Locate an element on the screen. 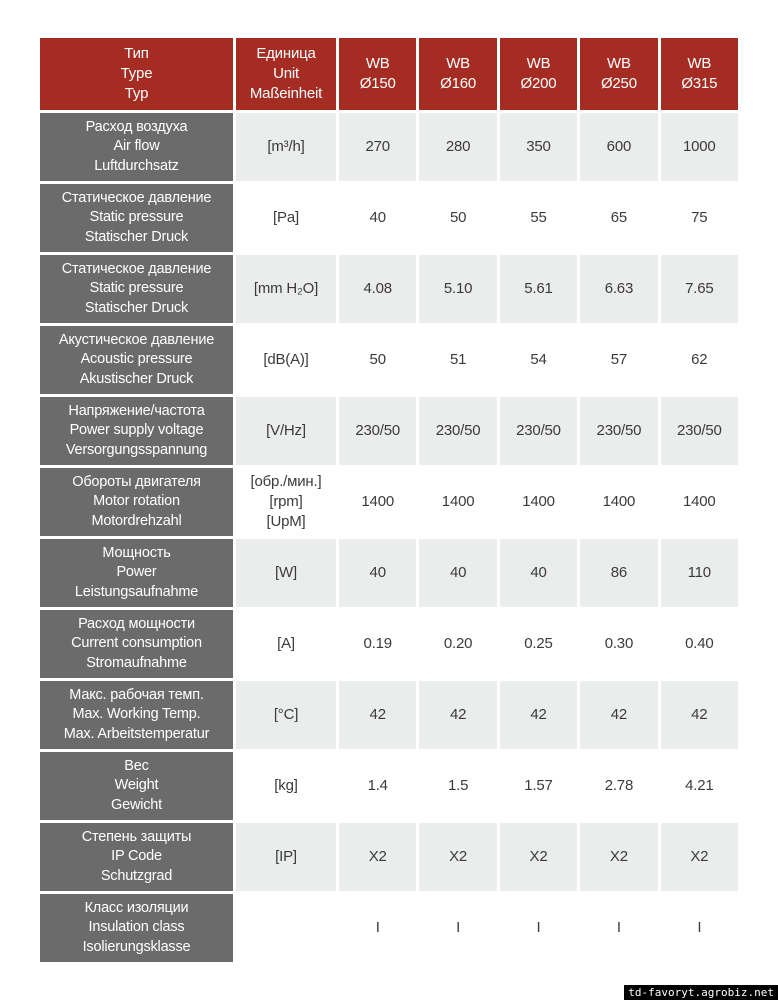 Image resolution: width=778 pixels, height=1000 pixels. row-11-label-line: Класс изоляции is located at coordinates (136, 908).